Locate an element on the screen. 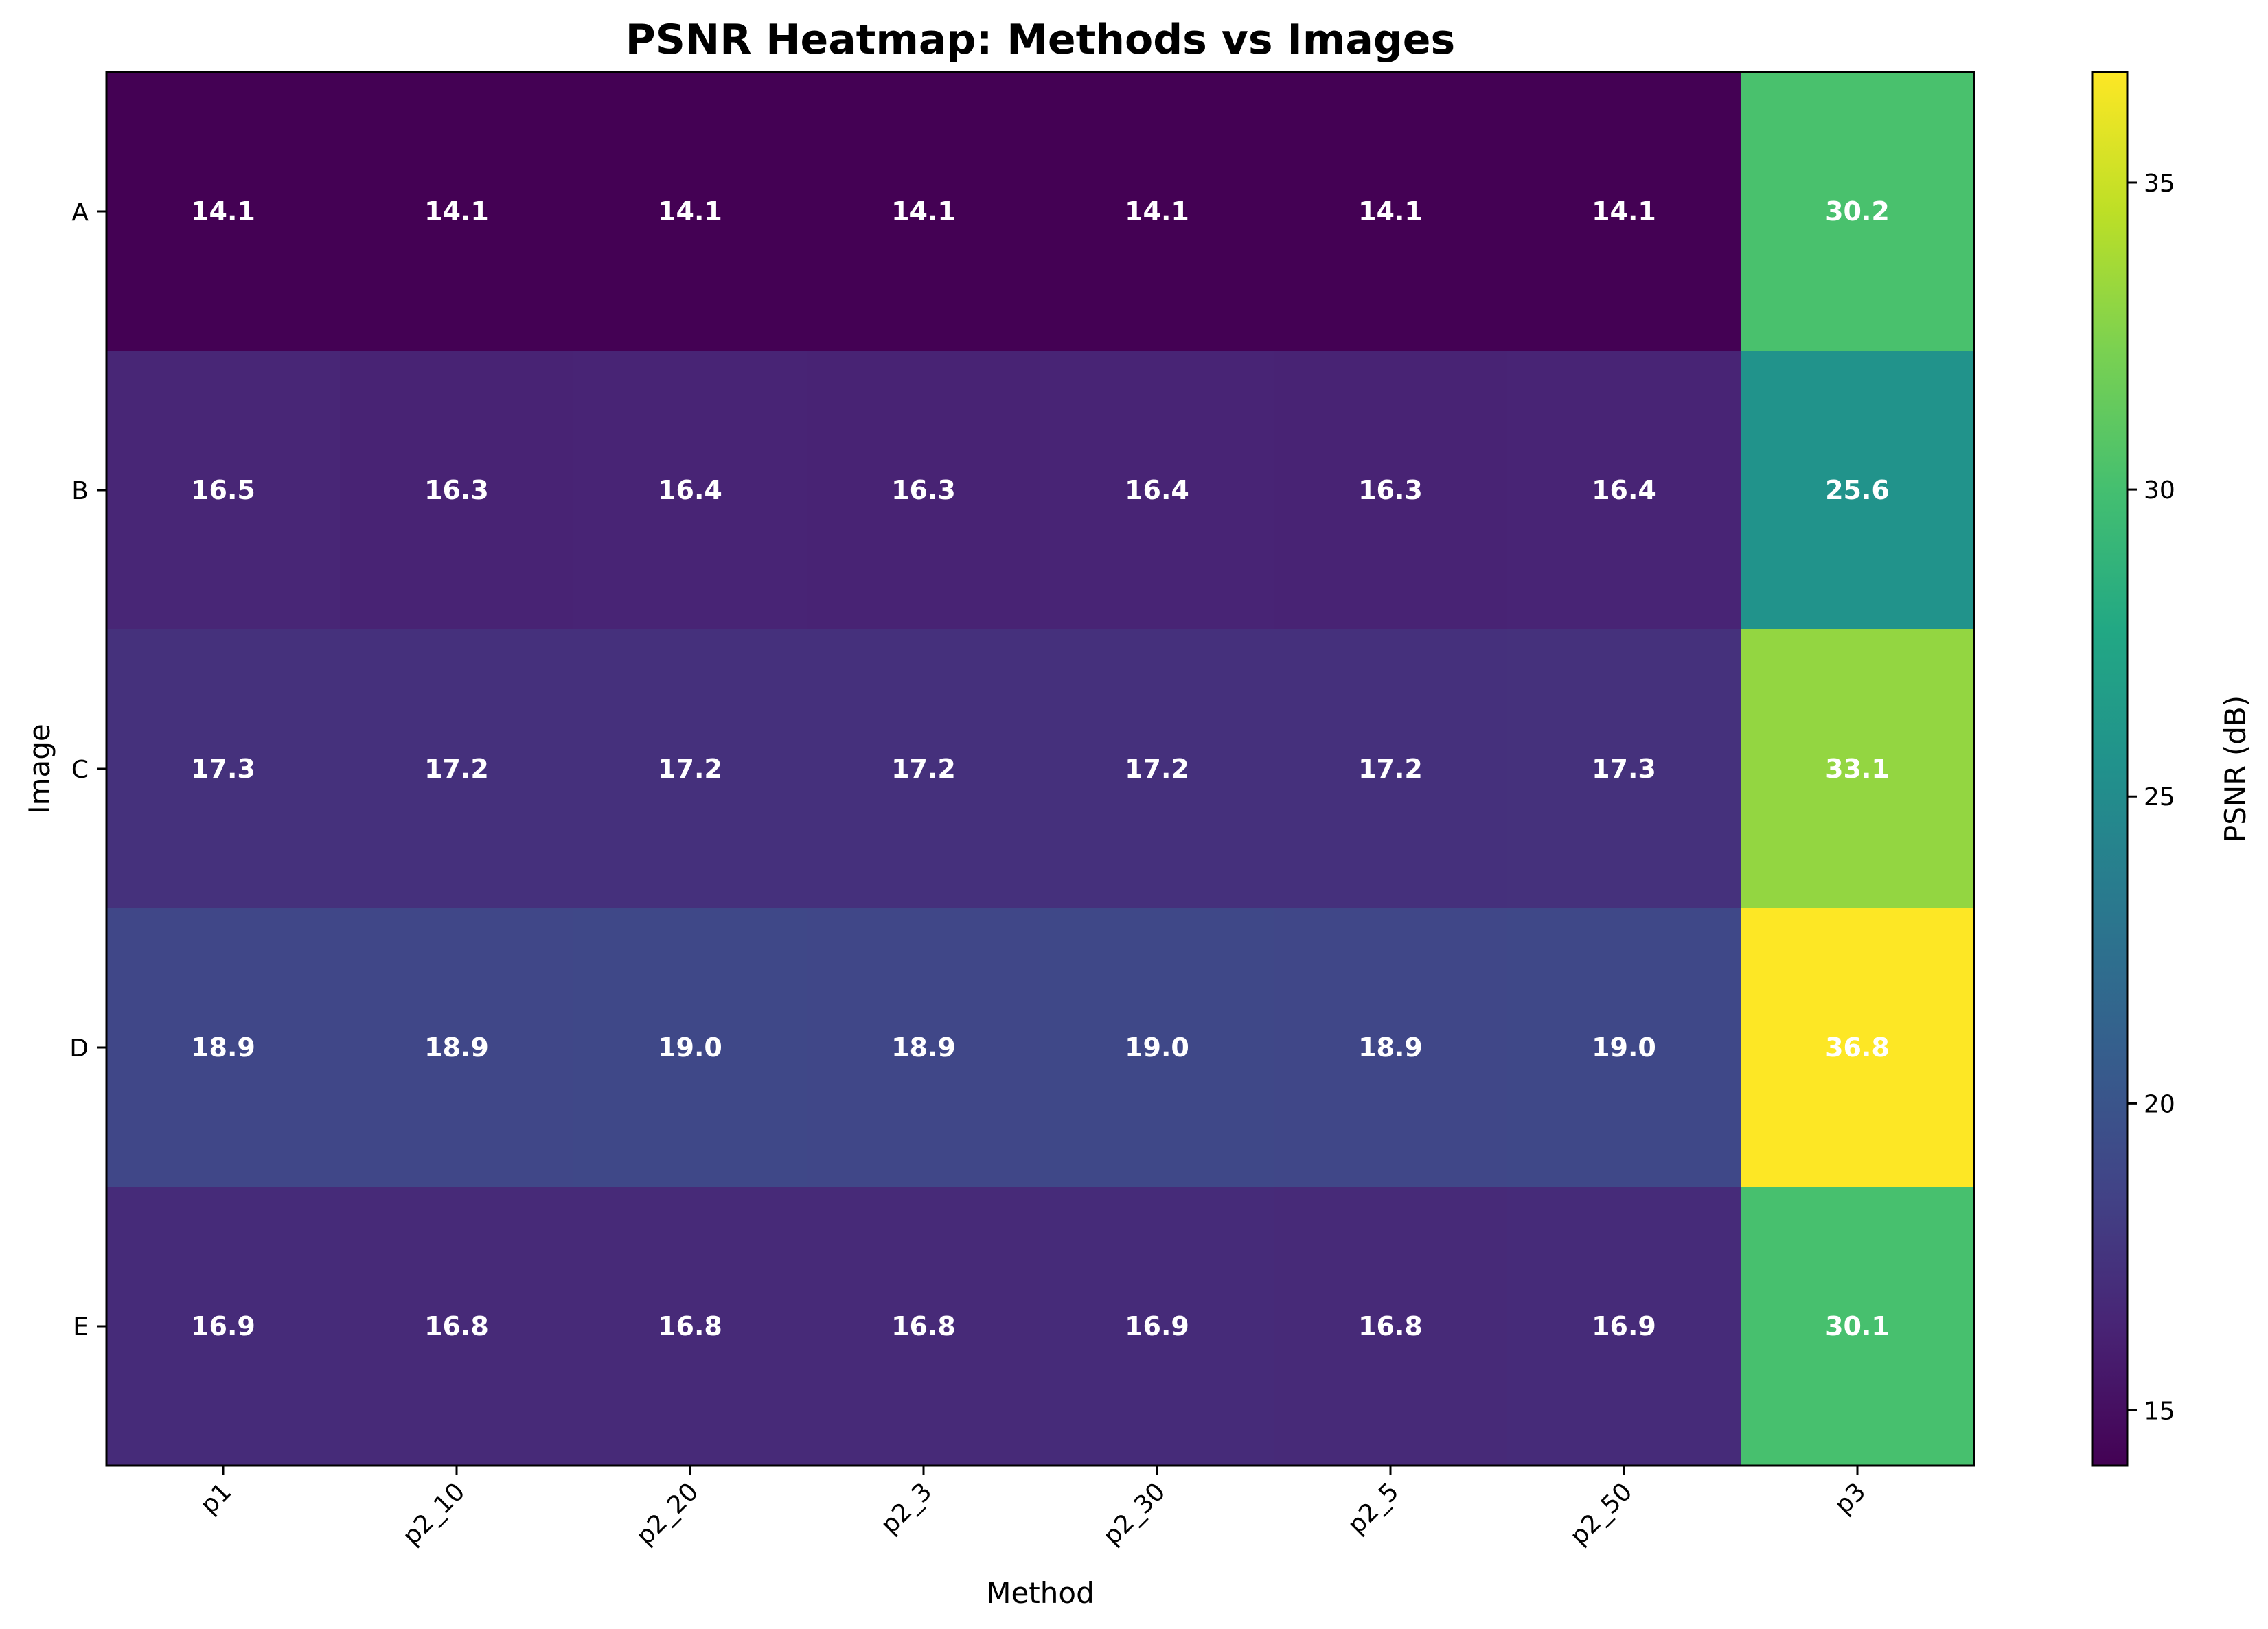  cell-value-label: 36.8 is located at coordinates (1857, 1047).